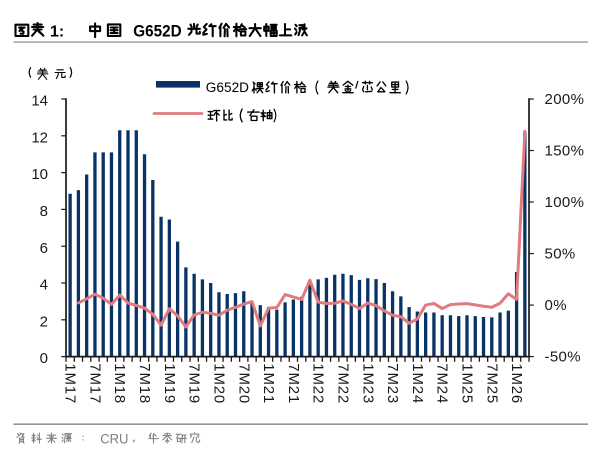  What do you see at coordinates (243, 383) in the screenshot?
I see `svg-text: 7M20` at bounding box center [243, 383].